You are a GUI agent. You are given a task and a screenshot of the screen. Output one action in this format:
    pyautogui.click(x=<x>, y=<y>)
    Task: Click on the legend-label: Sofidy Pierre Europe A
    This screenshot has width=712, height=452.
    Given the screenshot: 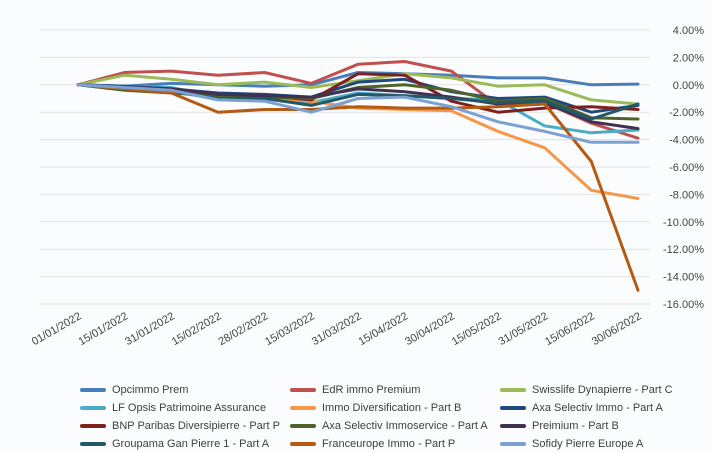 What is the action you would take?
    pyautogui.click(x=588, y=444)
    